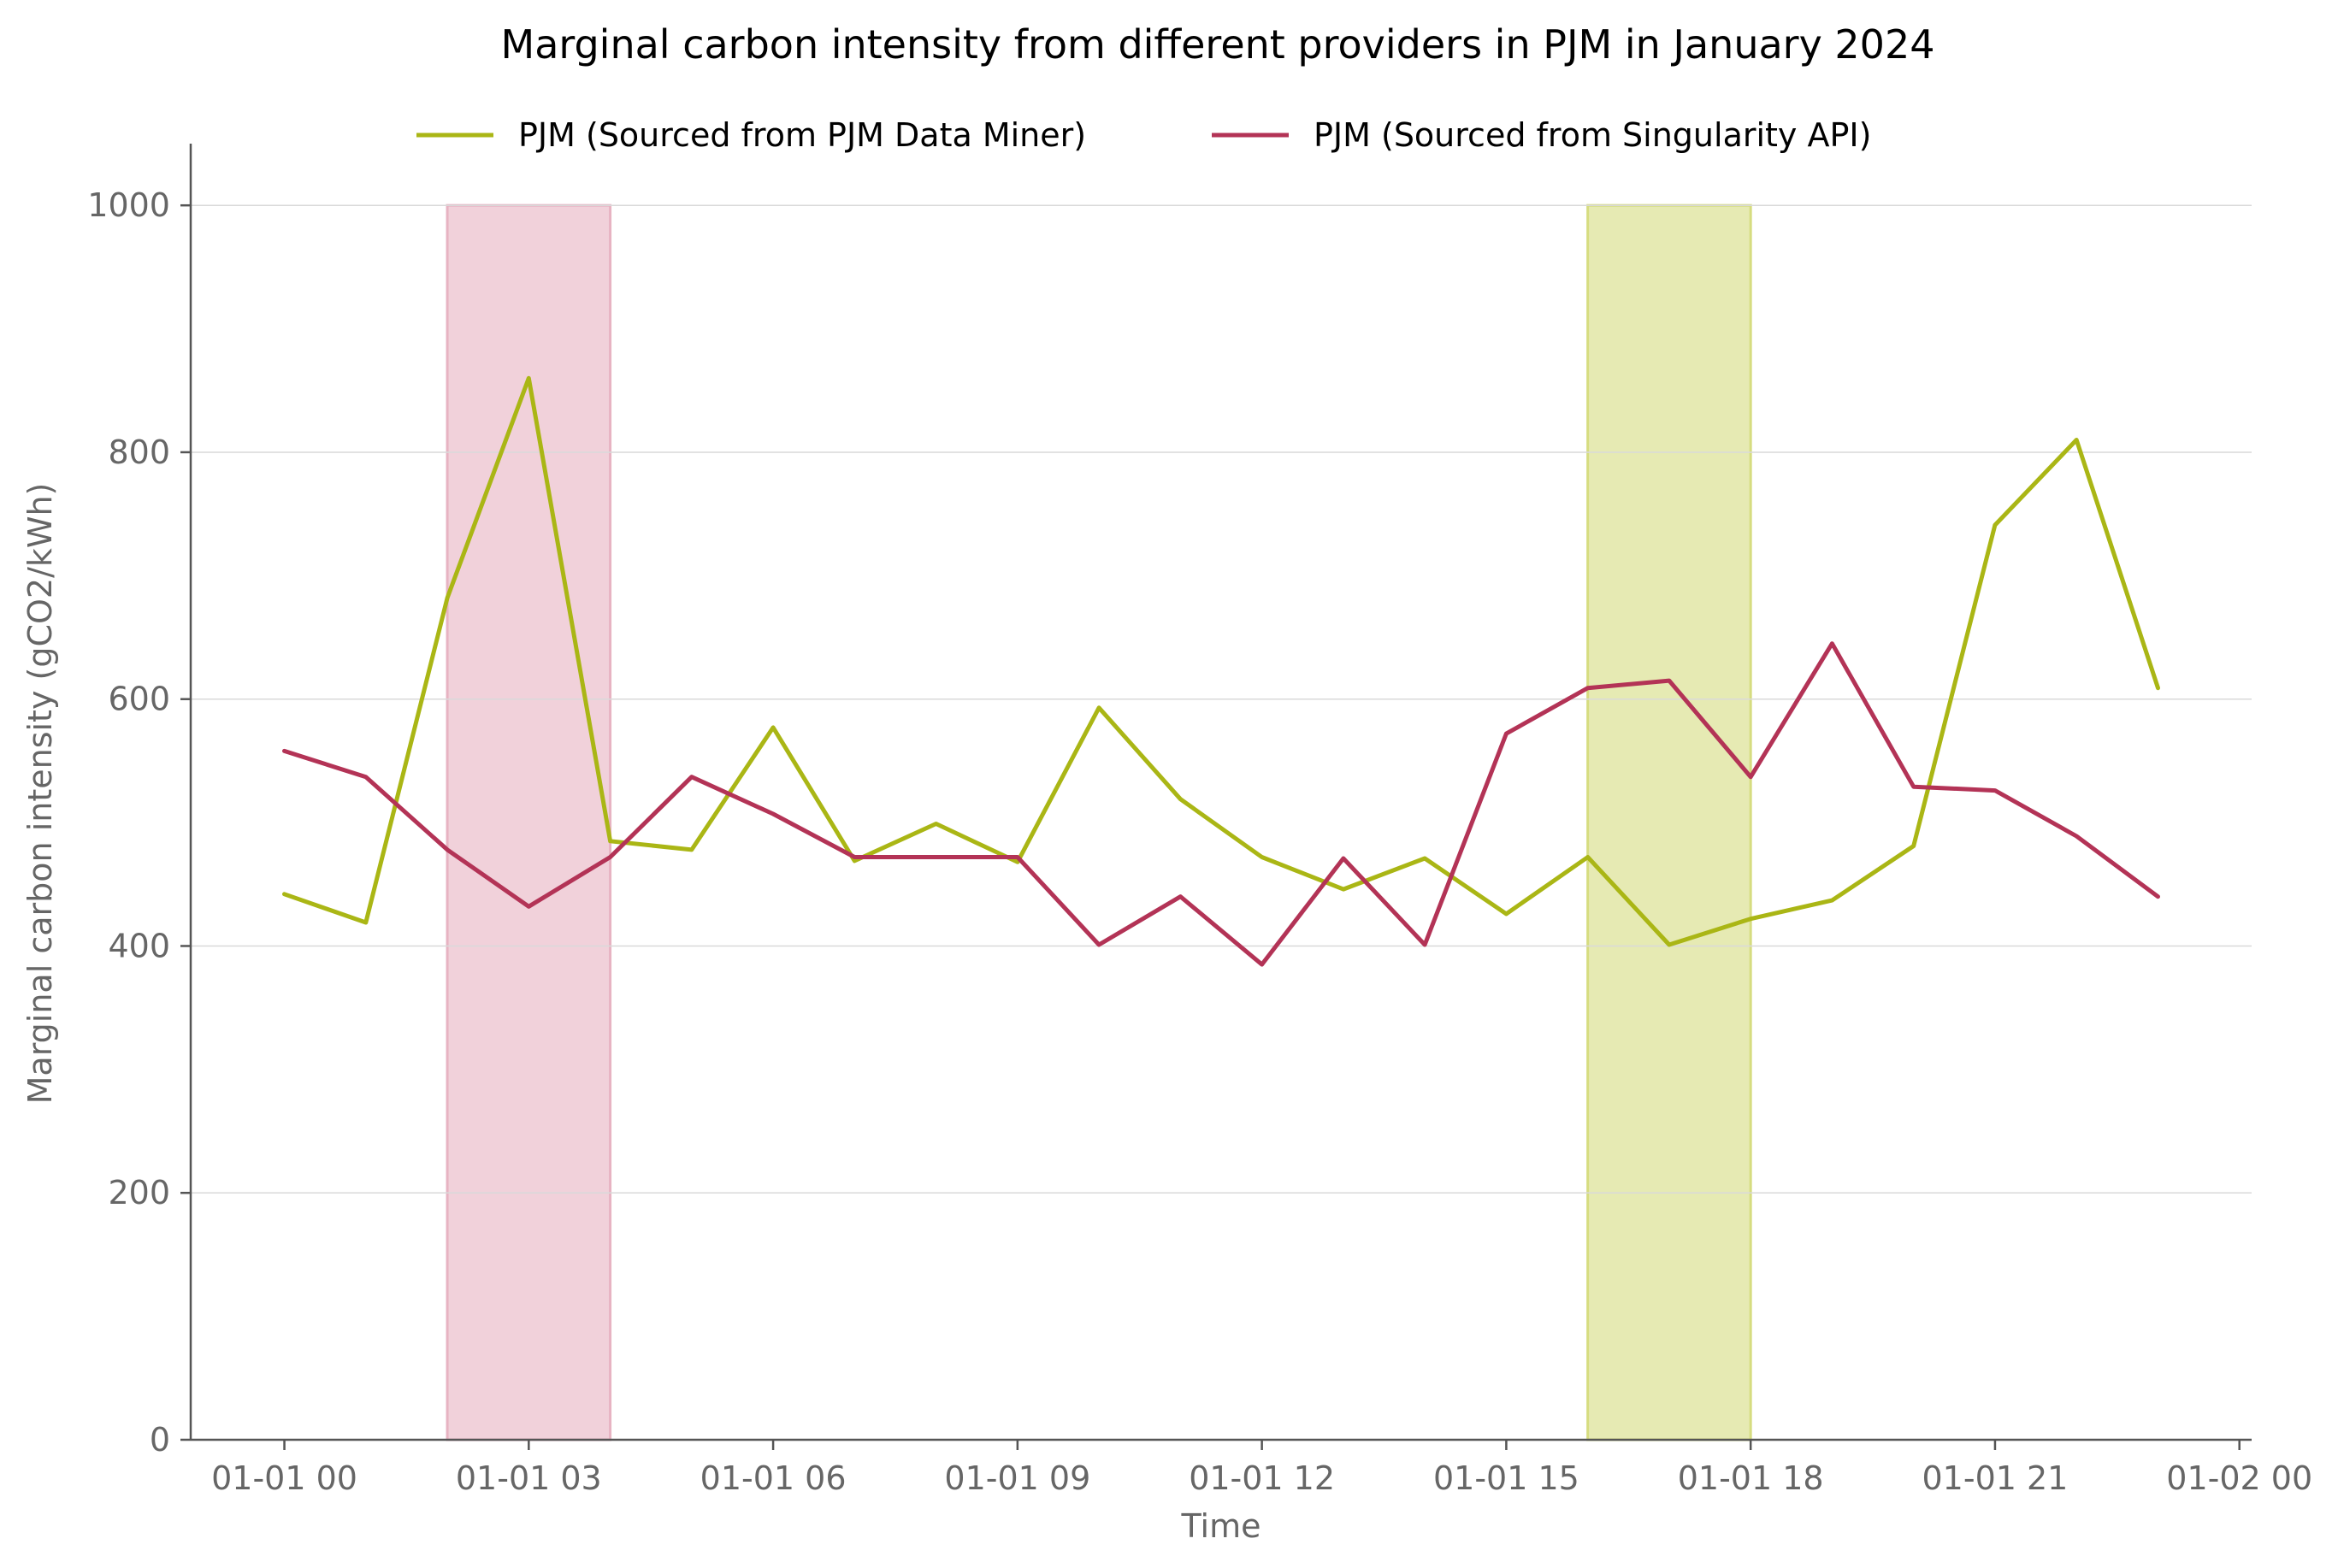  Describe the element at coordinates (40, 794) in the screenshot. I see `y-axis-label: Marginal carbon intensity (gCO2/kWh)` at that location.